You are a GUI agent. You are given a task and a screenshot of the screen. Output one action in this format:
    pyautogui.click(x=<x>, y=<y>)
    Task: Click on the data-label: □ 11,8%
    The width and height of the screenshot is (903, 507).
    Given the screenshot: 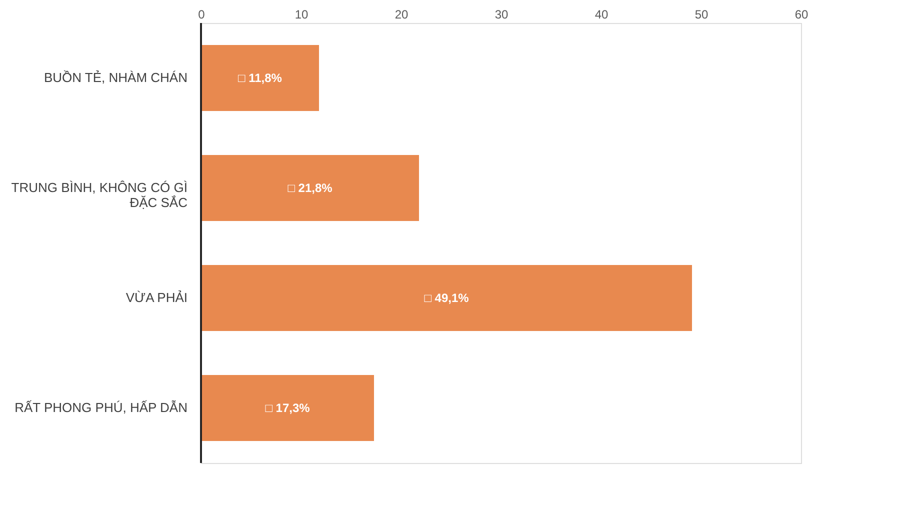 What is the action you would take?
    pyautogui.click(x=260, y=78)
    